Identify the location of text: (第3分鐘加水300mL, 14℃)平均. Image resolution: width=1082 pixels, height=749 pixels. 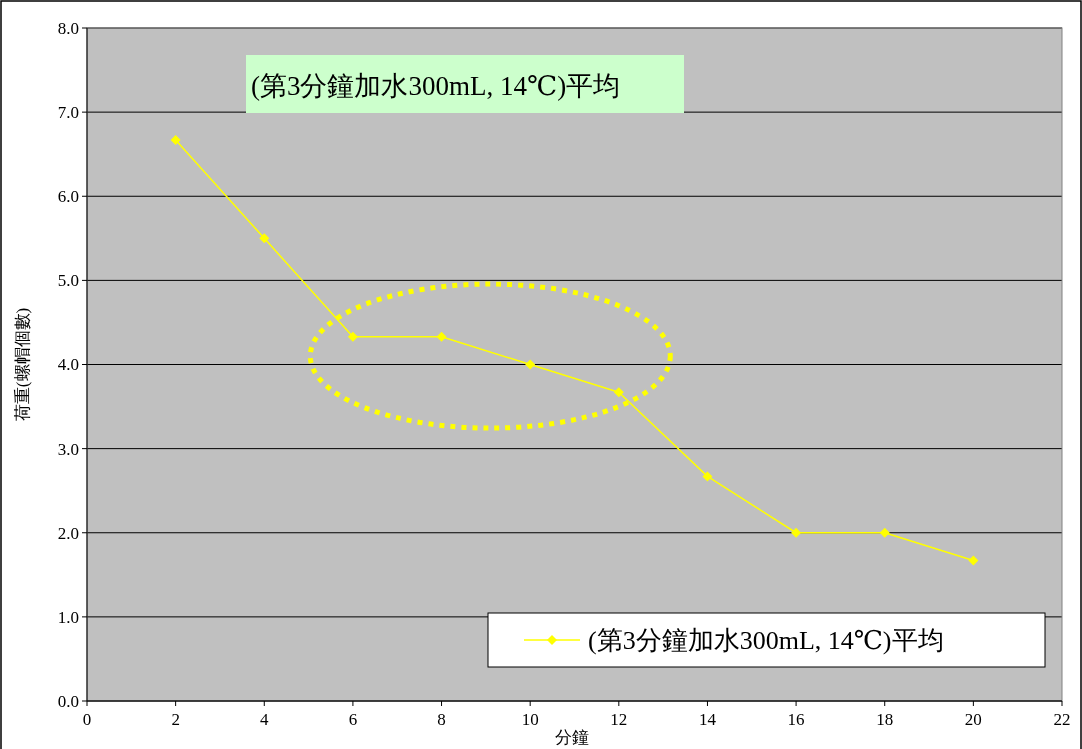
(436, 86).